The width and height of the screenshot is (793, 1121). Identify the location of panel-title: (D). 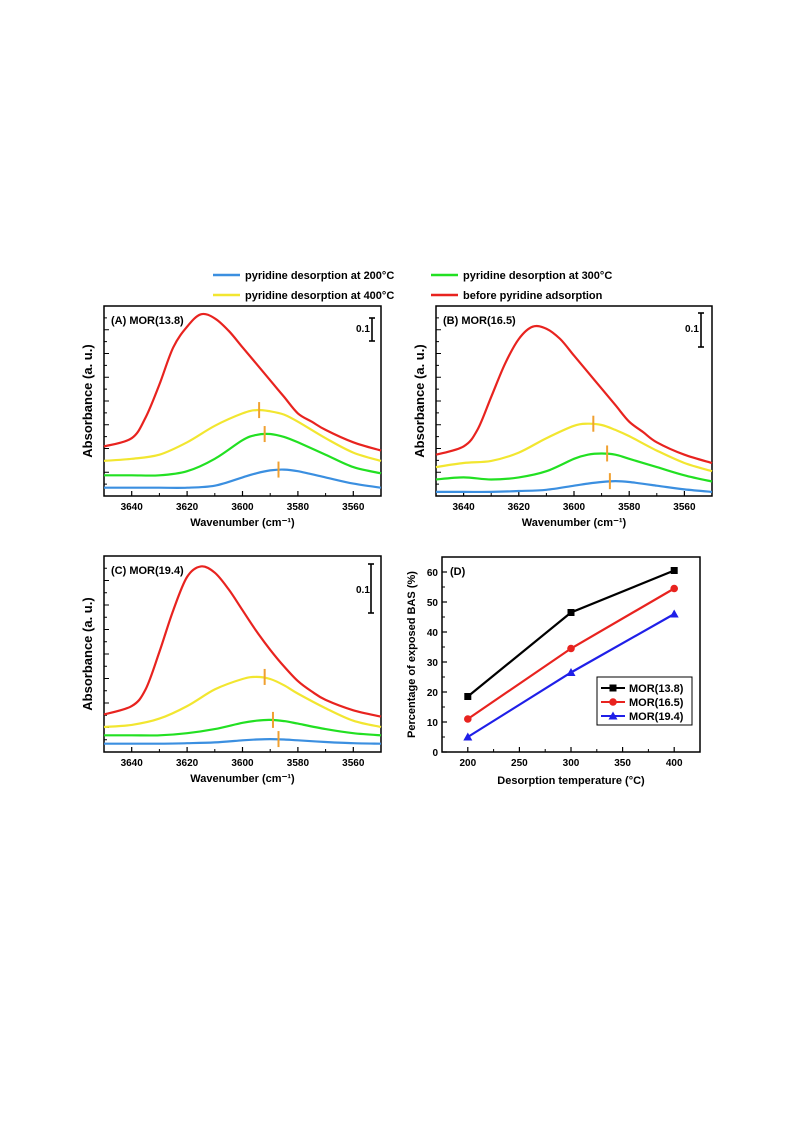
(458, 572).